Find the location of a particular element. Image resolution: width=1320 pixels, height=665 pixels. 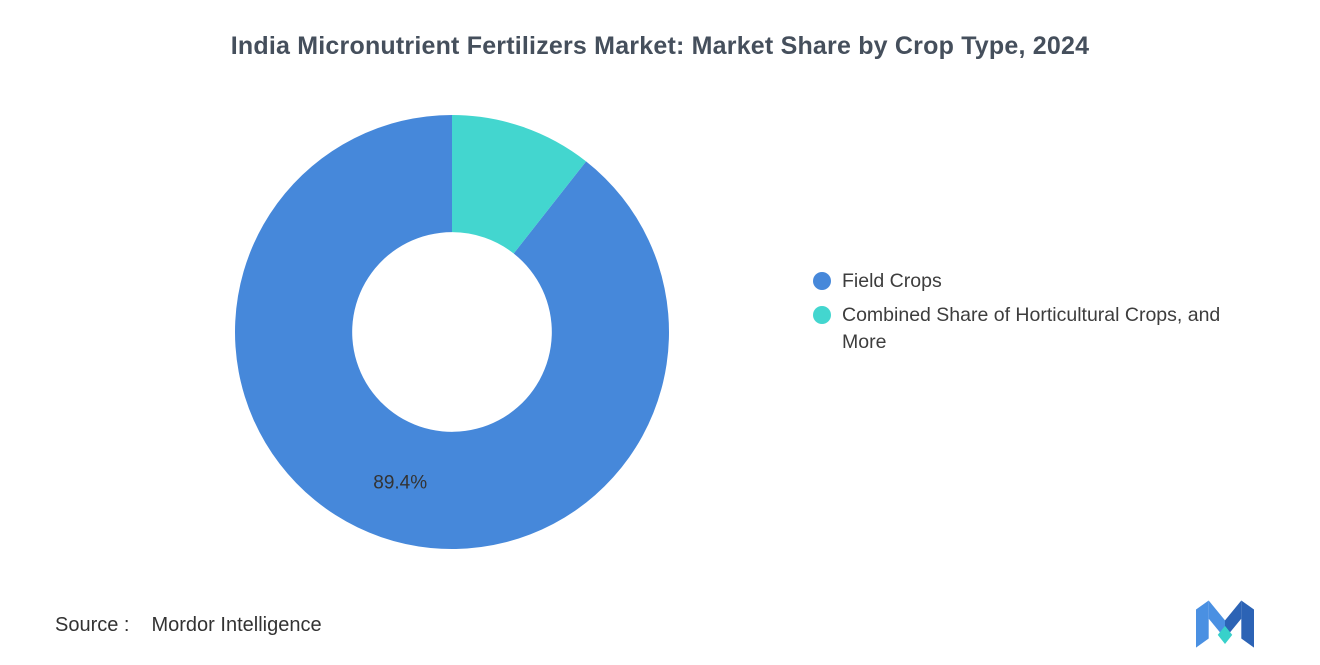

legend-item: Field Crops is located at coordinates (1027, 281).